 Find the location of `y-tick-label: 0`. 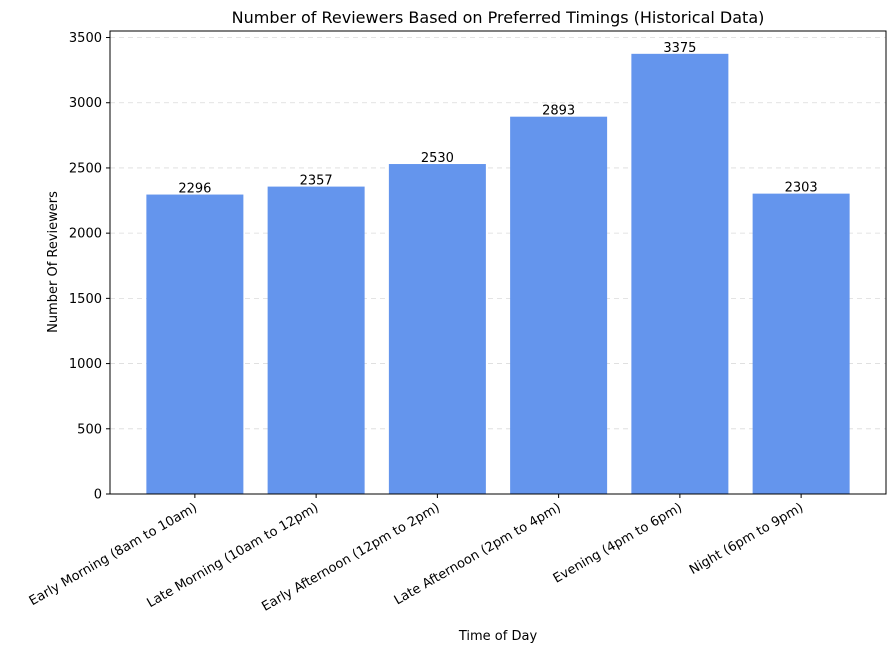

y-tick-label: 0 is located at coordinates (98, 495).